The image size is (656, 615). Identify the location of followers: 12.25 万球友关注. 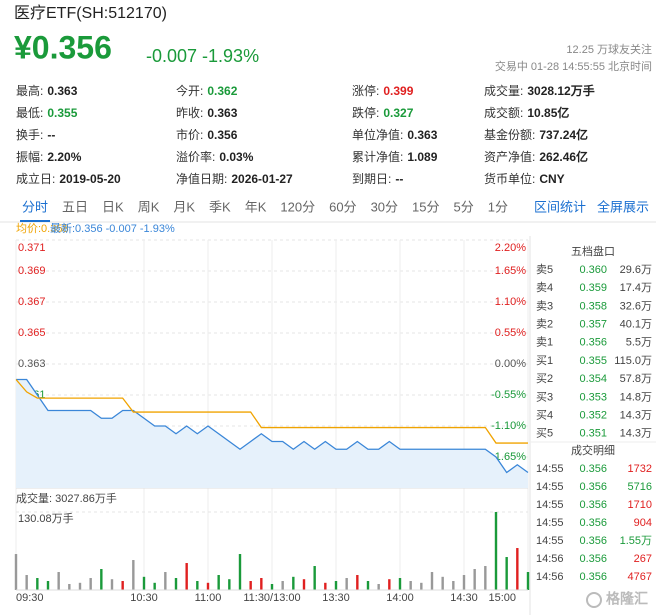
(609, 49).